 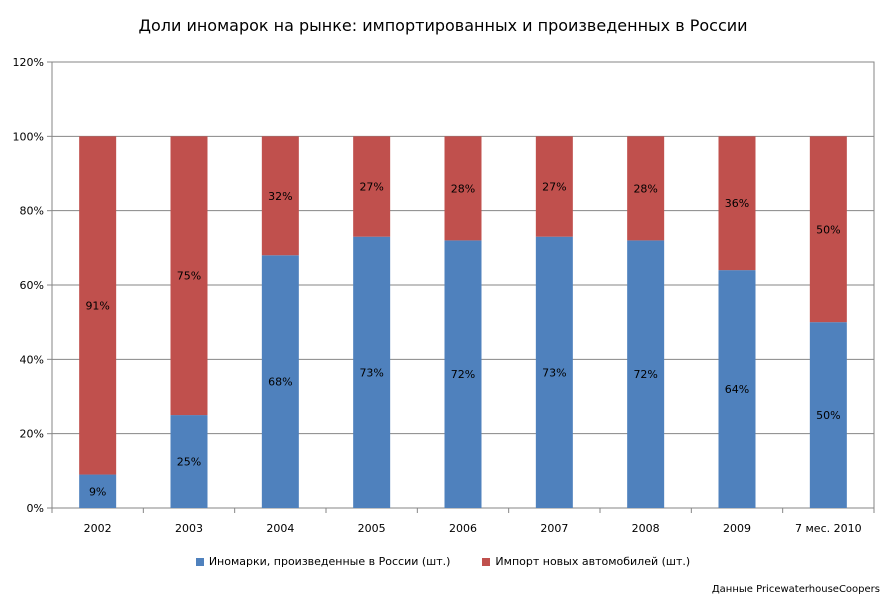 I want to click on x-tick-label: 2005, so click(x=372, y=528).